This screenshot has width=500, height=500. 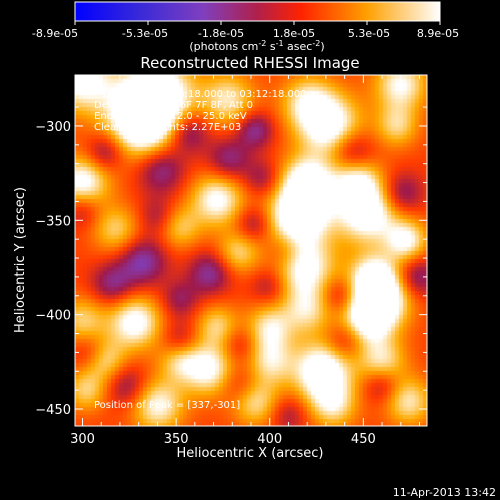 What do you see at coordinates (53, 410) in the screenshot?
I see `y-tick-label: −450` at bounding box center [53, 410].